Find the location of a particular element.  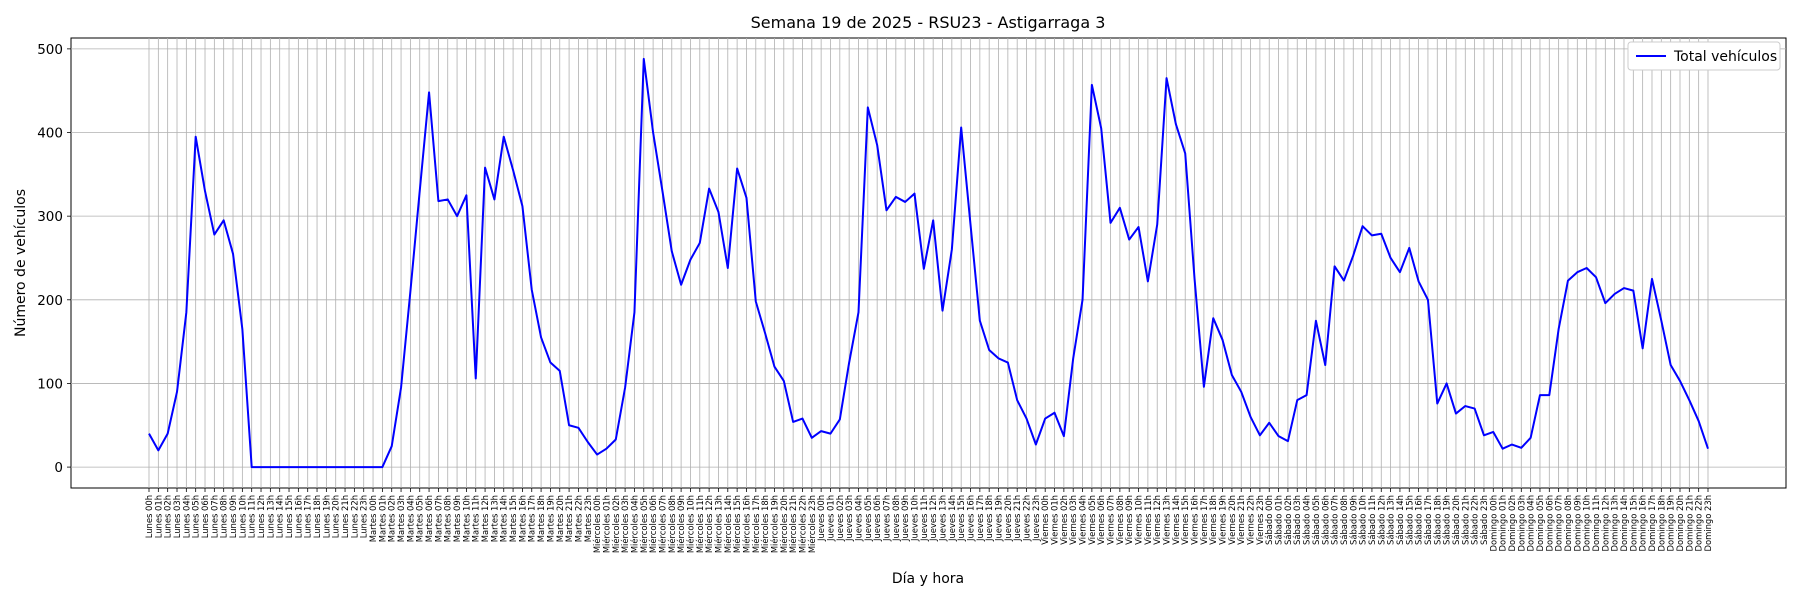

x-tick-label: Sábado 12h is located at coordinates (1381, 520).